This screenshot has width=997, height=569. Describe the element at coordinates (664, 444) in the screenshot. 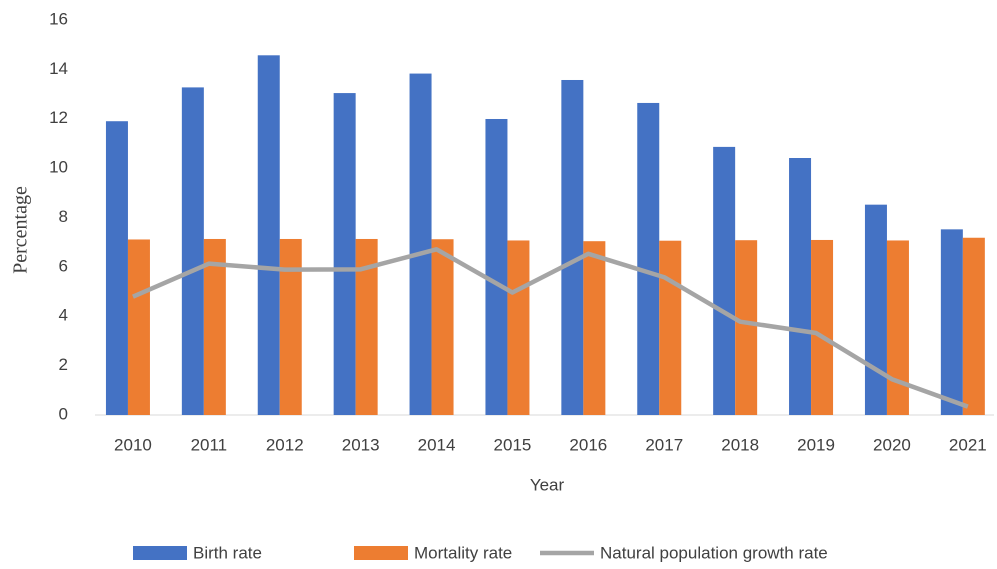

I see `x-tick-label: 2017` at that location.